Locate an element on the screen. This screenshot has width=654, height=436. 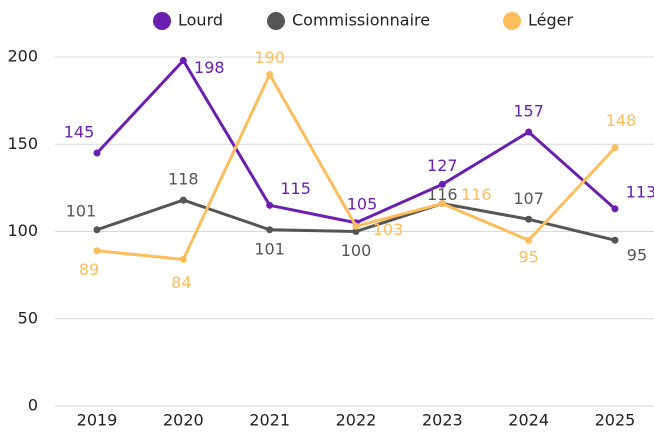
x-tick-label: 2020 is located at coordinates (183, 420).